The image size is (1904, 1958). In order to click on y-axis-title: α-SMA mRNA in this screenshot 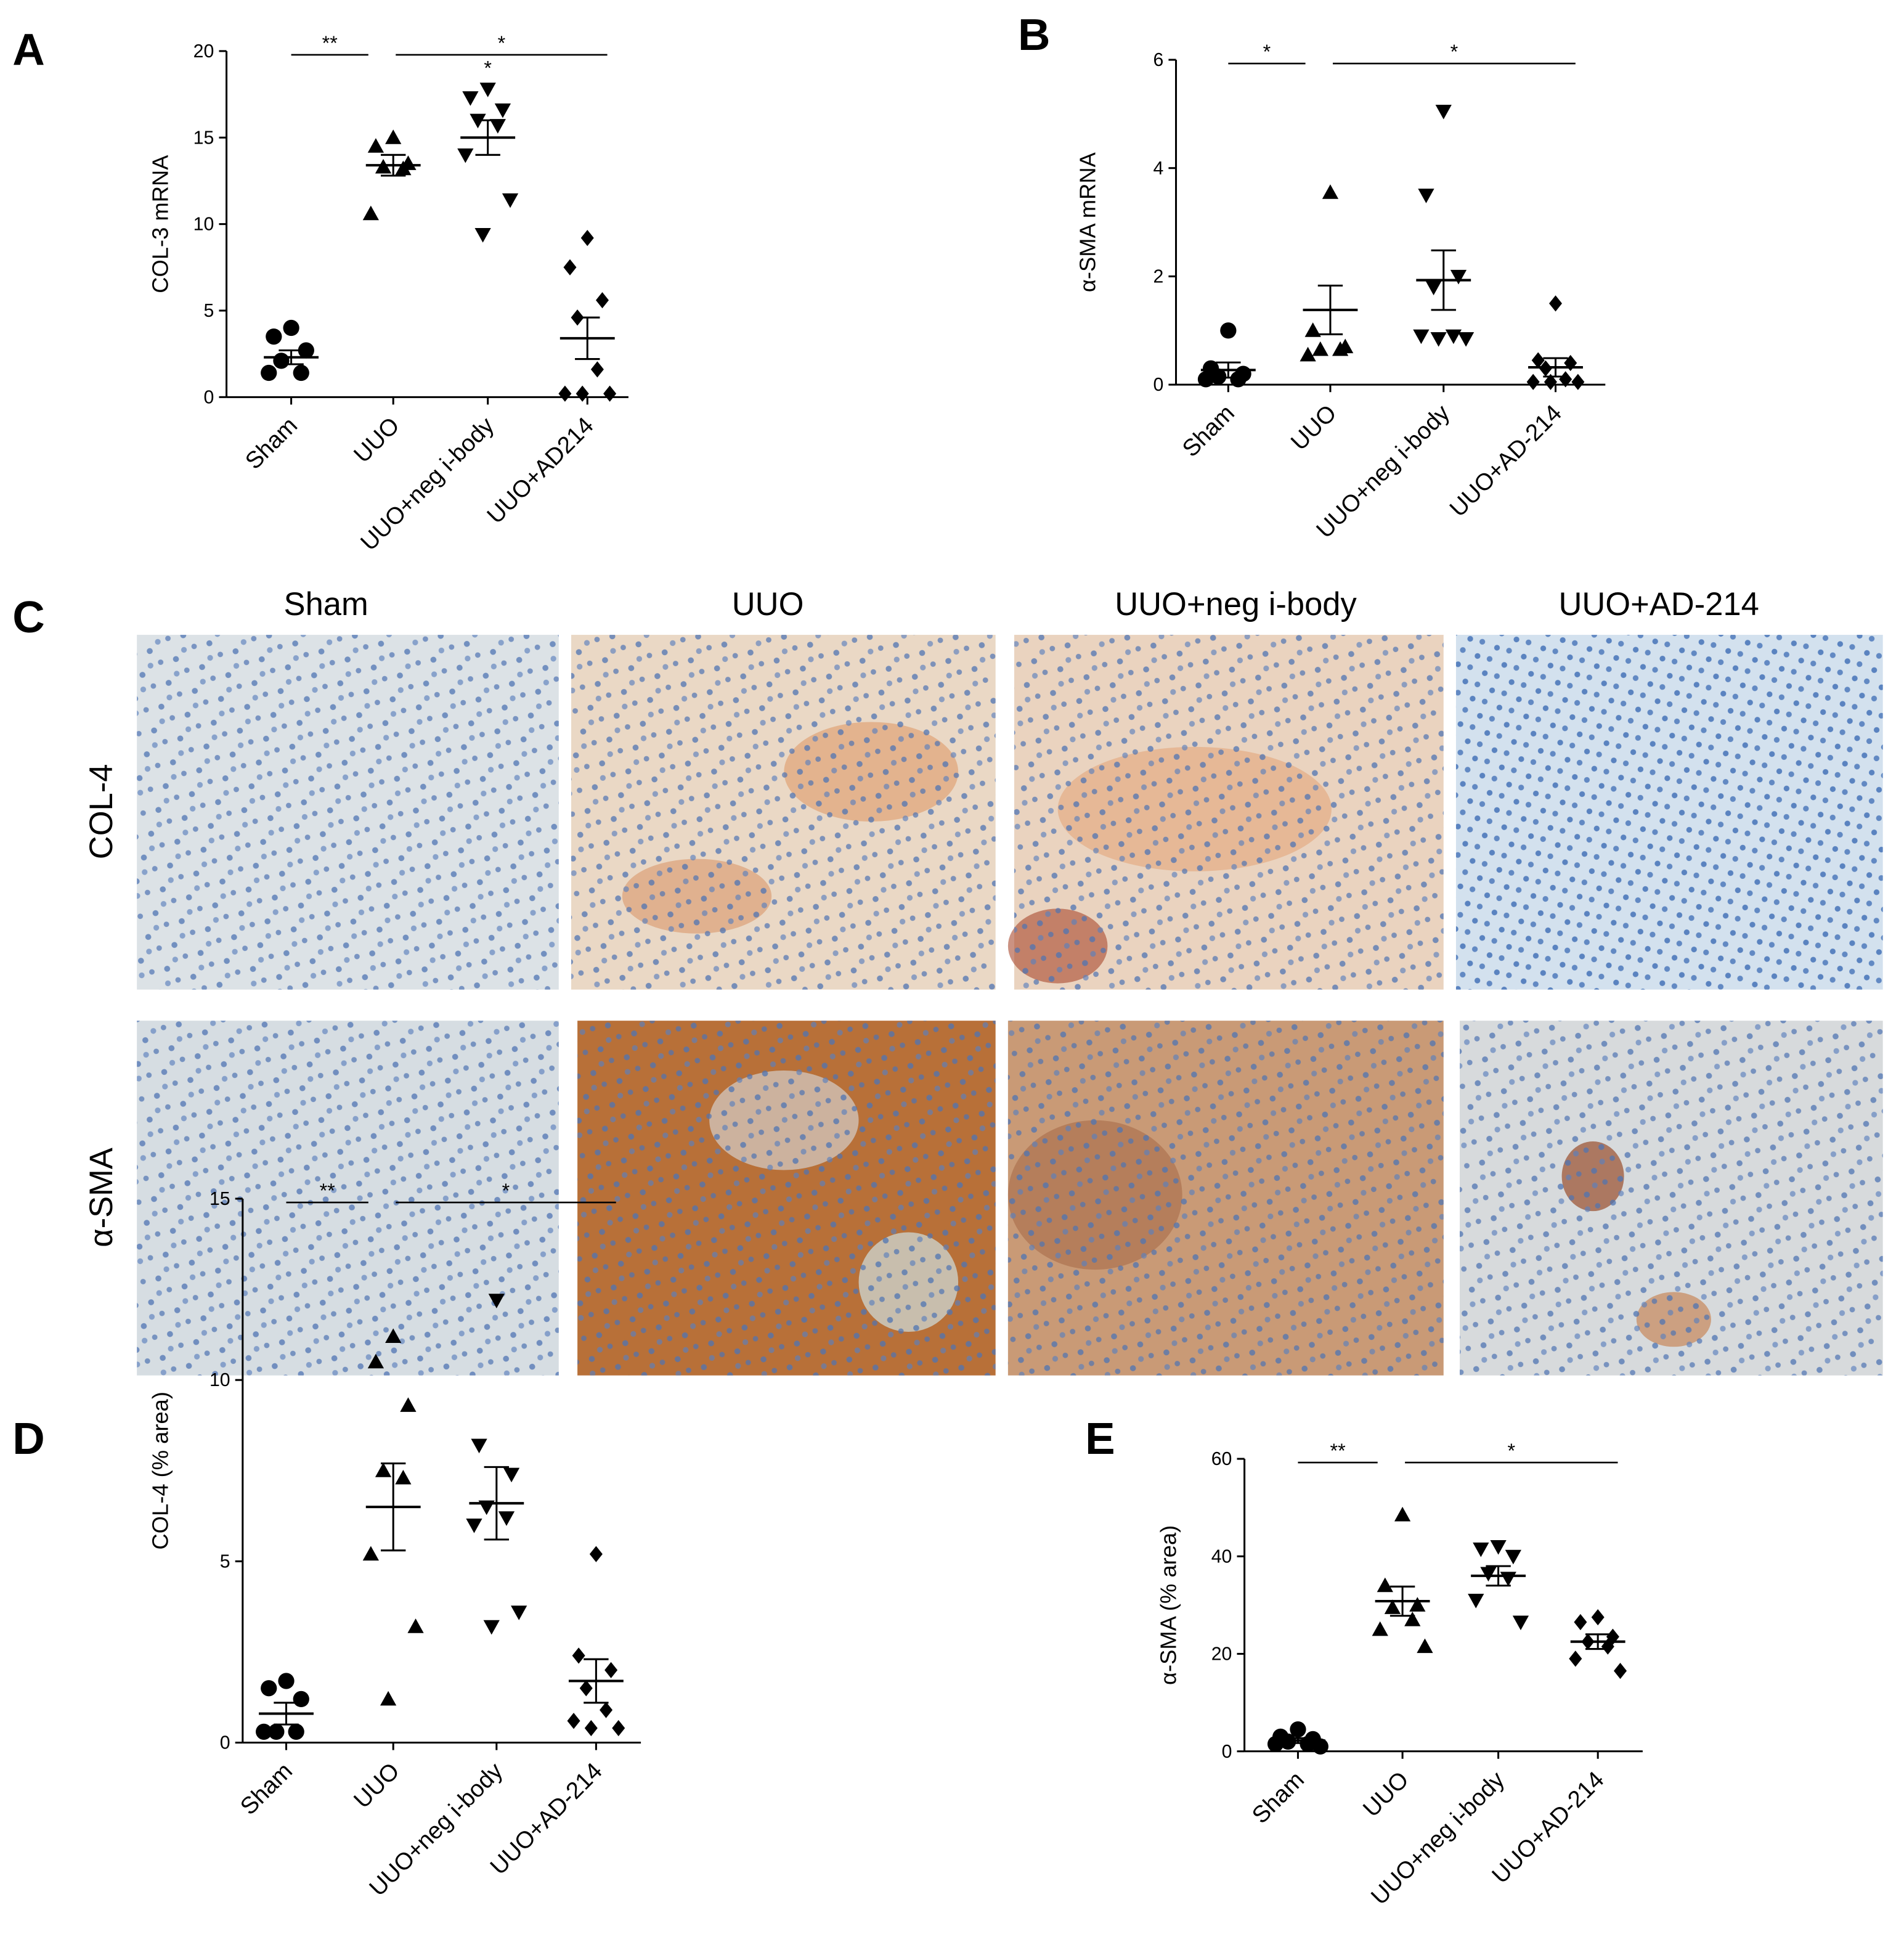, I will do `click(1087, 222)`.